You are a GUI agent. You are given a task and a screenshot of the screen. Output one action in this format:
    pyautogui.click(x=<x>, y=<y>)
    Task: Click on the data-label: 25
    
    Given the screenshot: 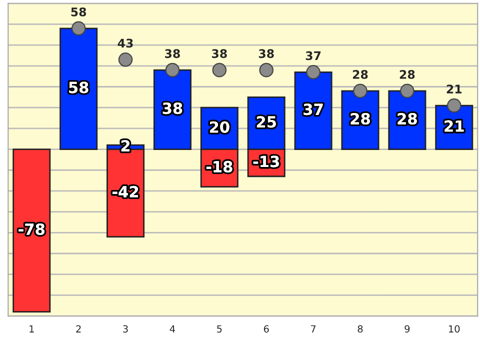 What is the action you would take?
    pyautogui.click(x=266, y=122)
    